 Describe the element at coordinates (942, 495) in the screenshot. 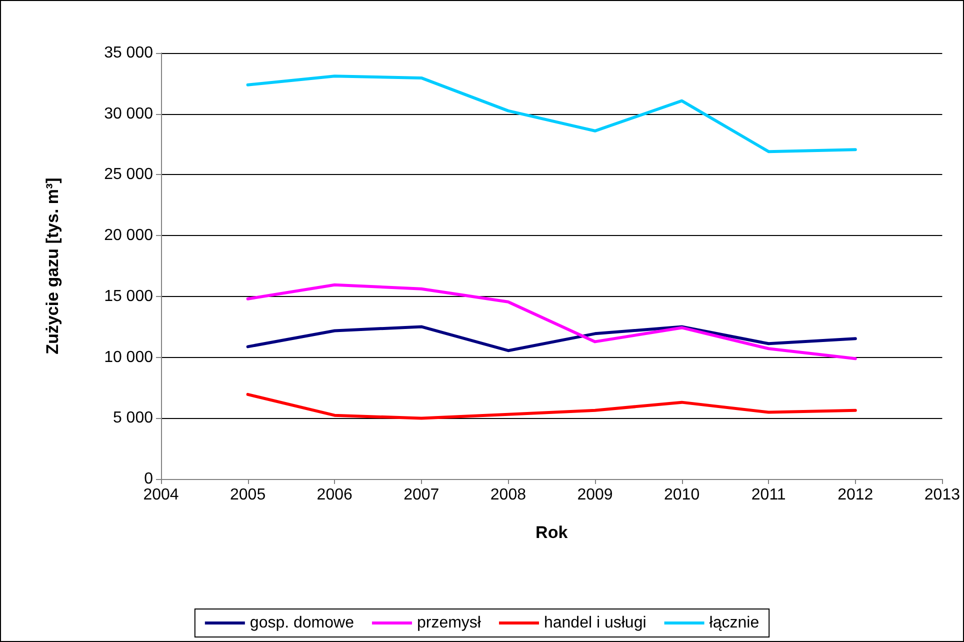

I see `x-tick-label: 2013` at that location.